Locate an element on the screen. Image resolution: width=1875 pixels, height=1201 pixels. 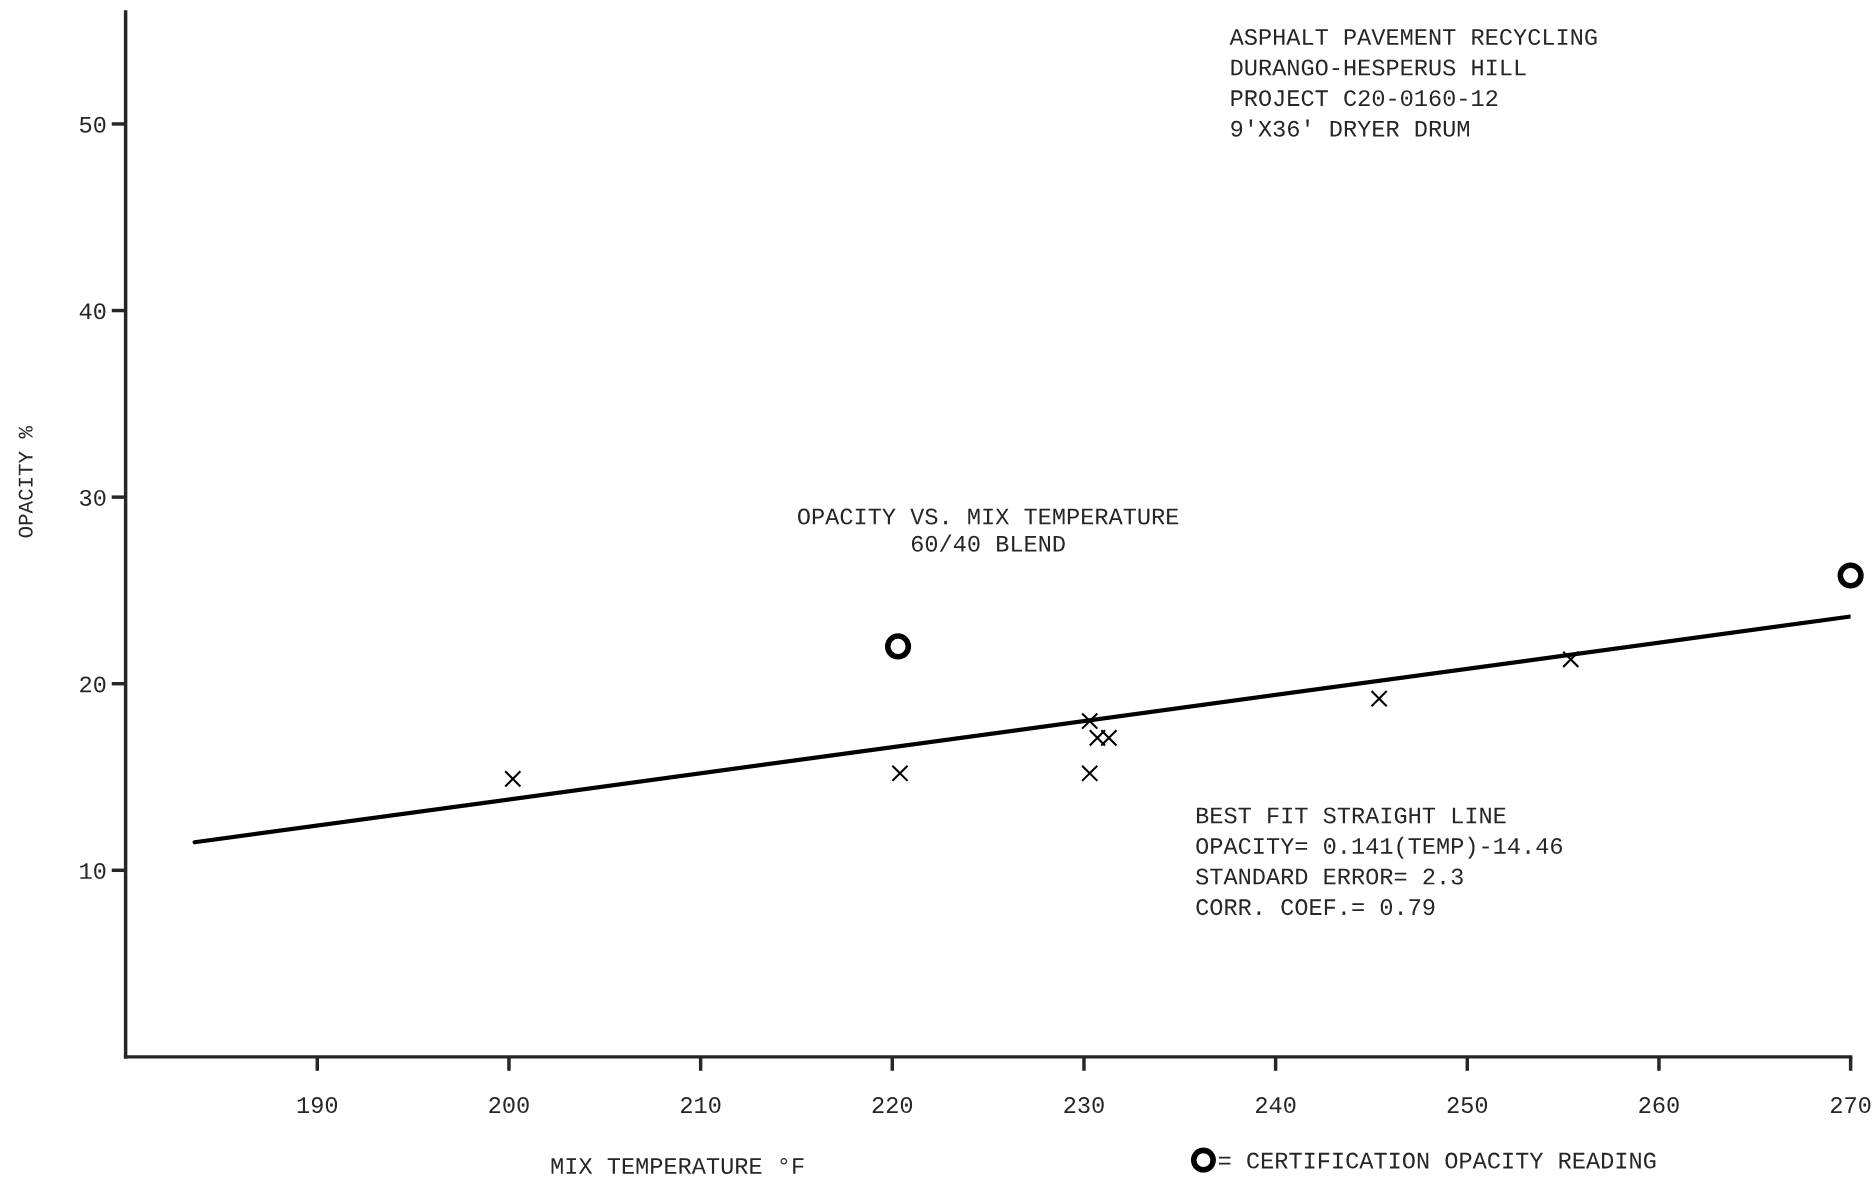
y-axis-title: OPACITY % is located at coordinates (25, 481).